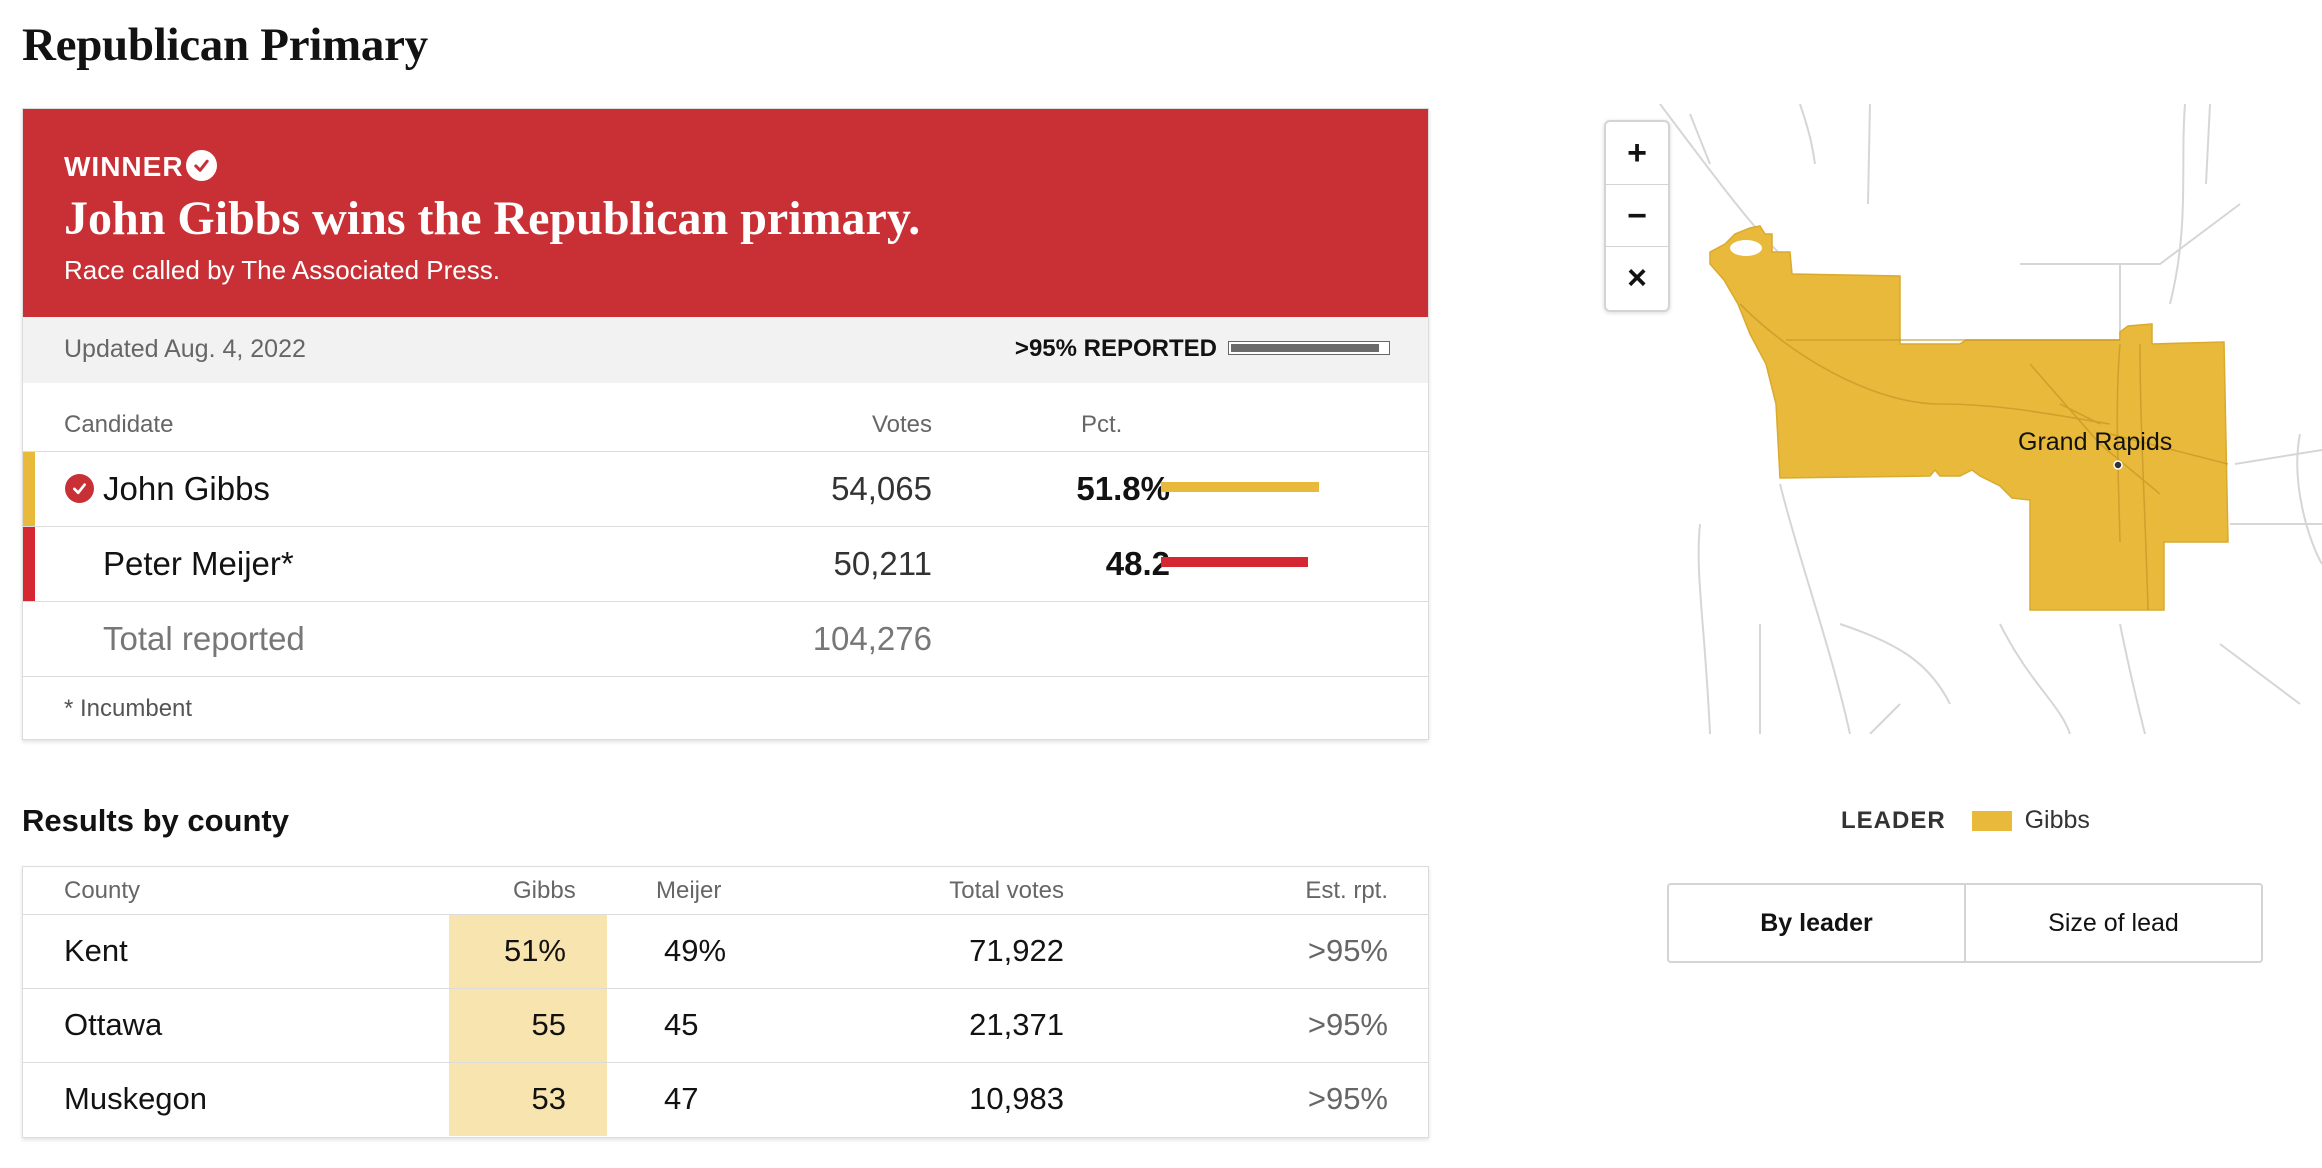 This screenshot has height=1168, width=2322. What do you see at coordinates (725, 1025) in the screenshot?
I see `table-row: Ottawa 55 45 21,371 >95%` at bounding box center [725, 1025].